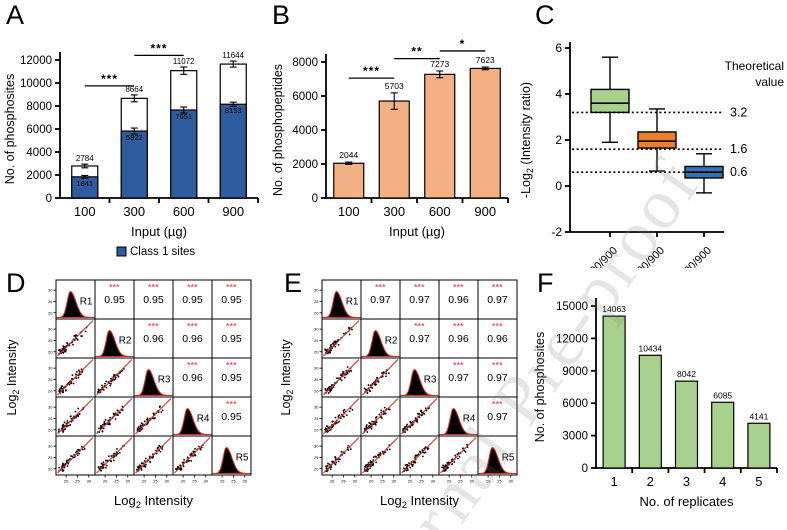 The height and width of the screenshot is (530, 787). Describe the element at coordinates (657, 140) in the screenshot. I see `box` at that location.